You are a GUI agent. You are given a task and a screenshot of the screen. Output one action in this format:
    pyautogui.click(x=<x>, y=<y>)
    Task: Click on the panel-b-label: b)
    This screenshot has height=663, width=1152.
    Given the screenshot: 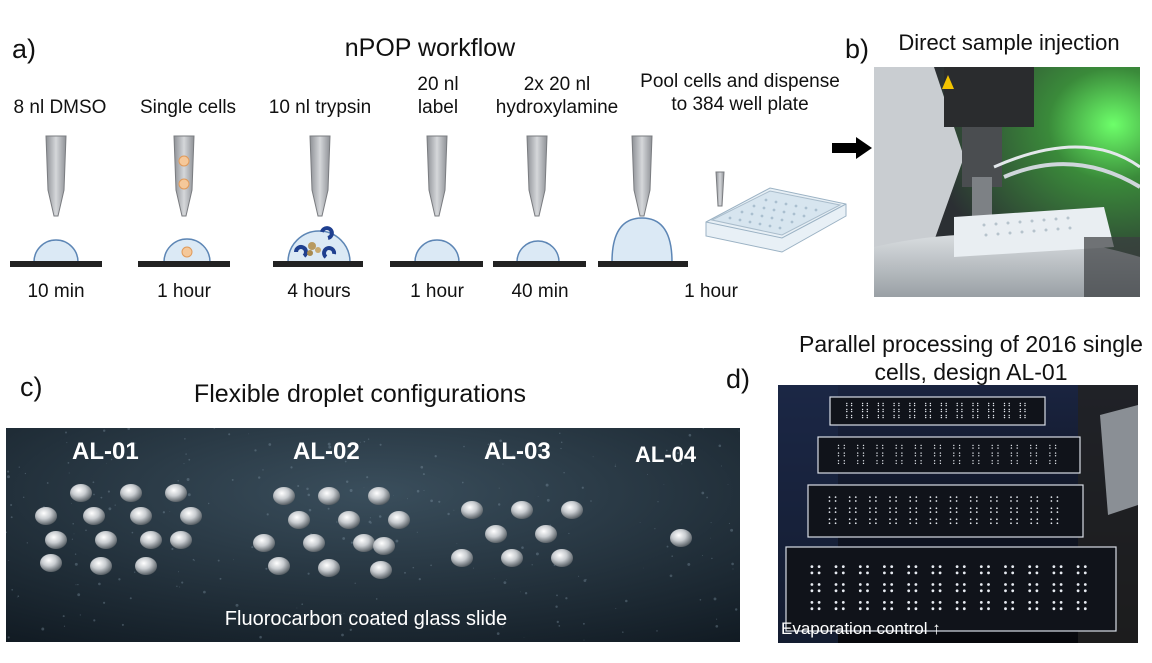 What is the action you would take?
    pyautogui.click(x=857, y=49)
    